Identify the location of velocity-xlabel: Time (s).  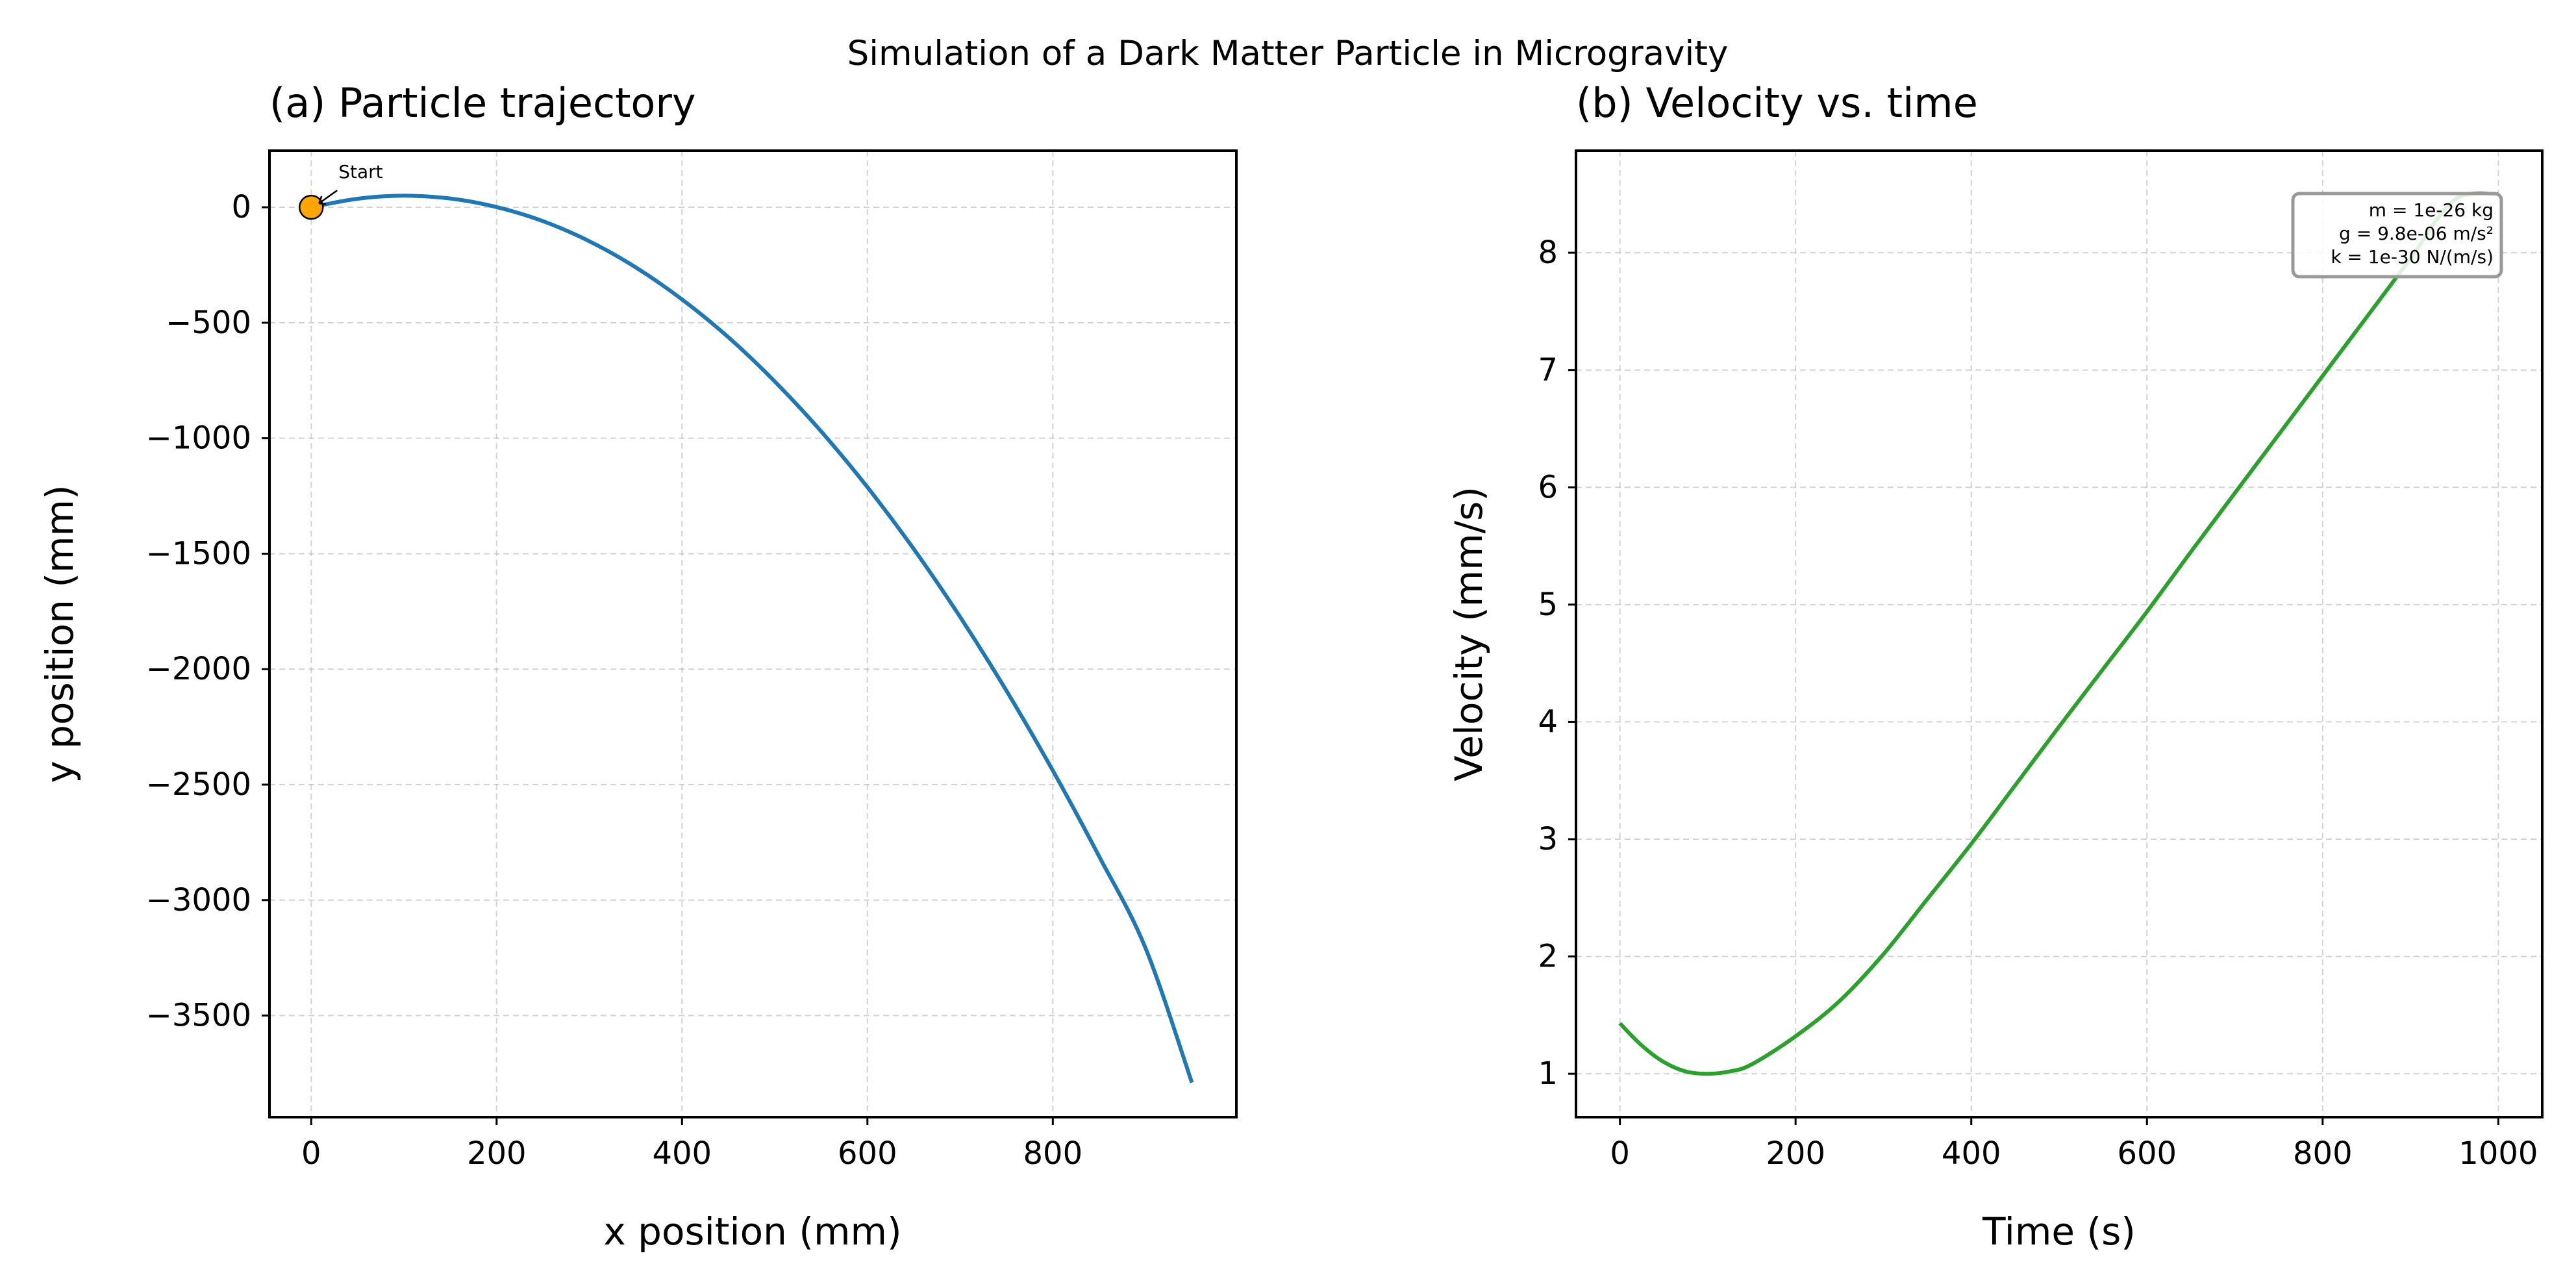
(2059, 1231).